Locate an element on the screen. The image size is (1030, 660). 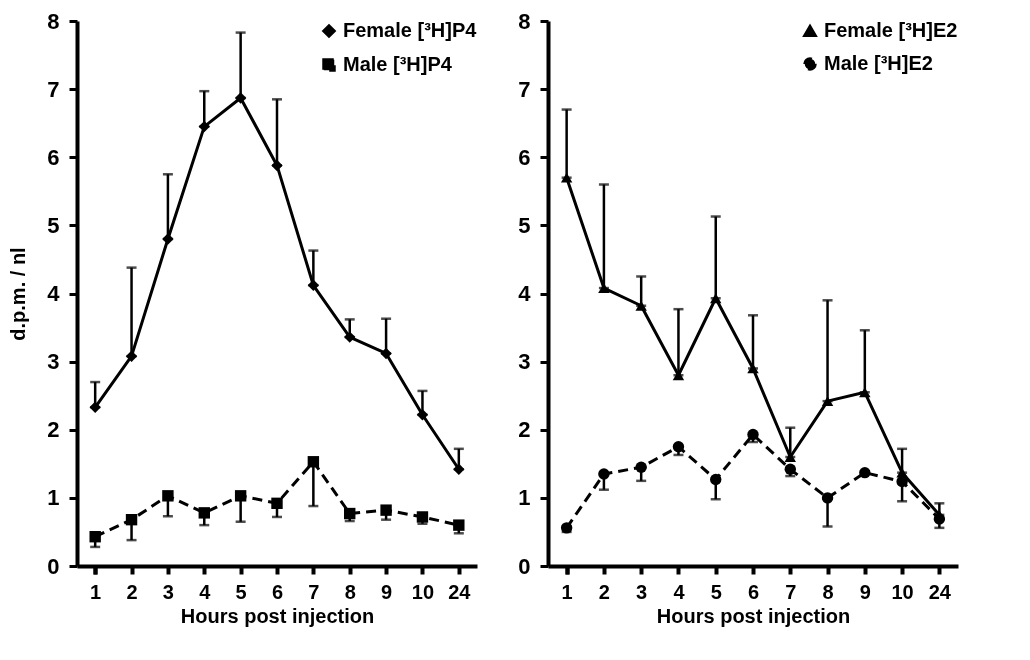
legend-label: Male [³H]E2 is located at coordinates (878, 63).